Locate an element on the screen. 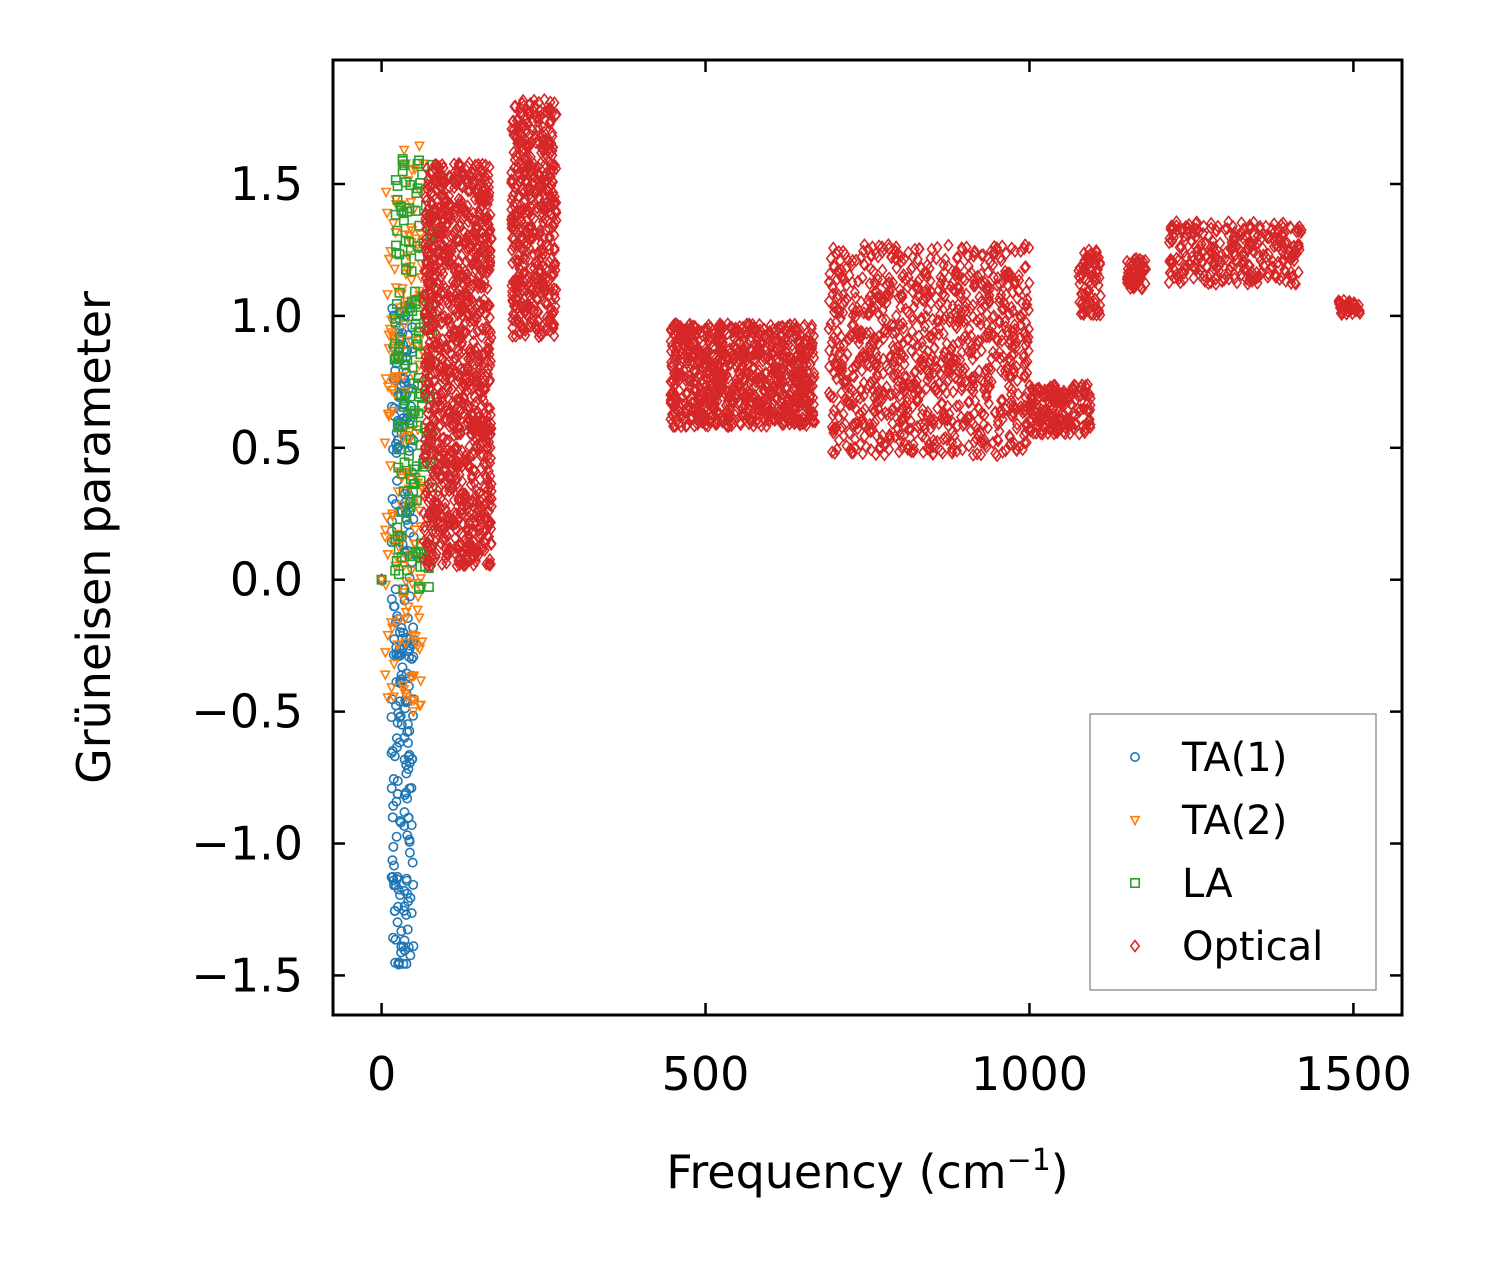  y-tick-label: −0.5 is located at coordinates (247, 712).